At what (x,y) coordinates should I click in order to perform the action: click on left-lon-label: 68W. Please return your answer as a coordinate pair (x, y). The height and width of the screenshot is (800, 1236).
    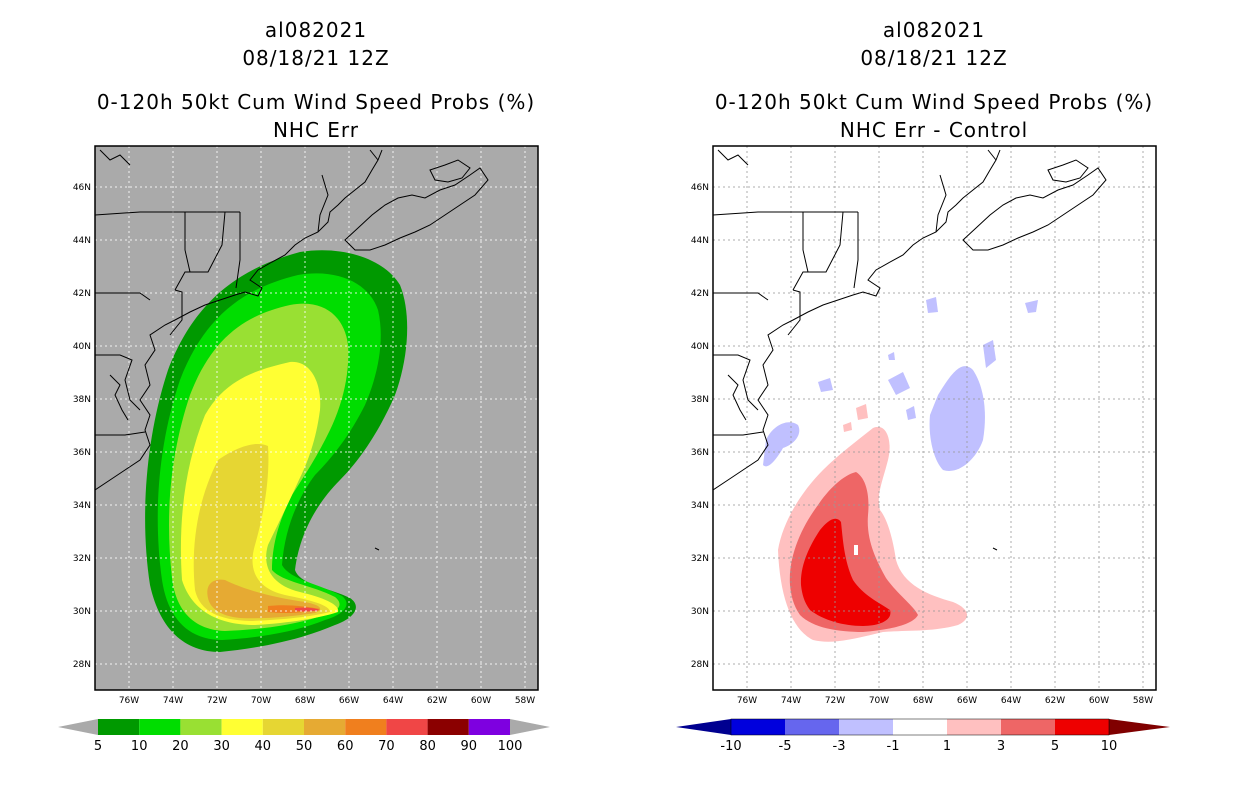
    Looking at the image, I should click on (305, 701).